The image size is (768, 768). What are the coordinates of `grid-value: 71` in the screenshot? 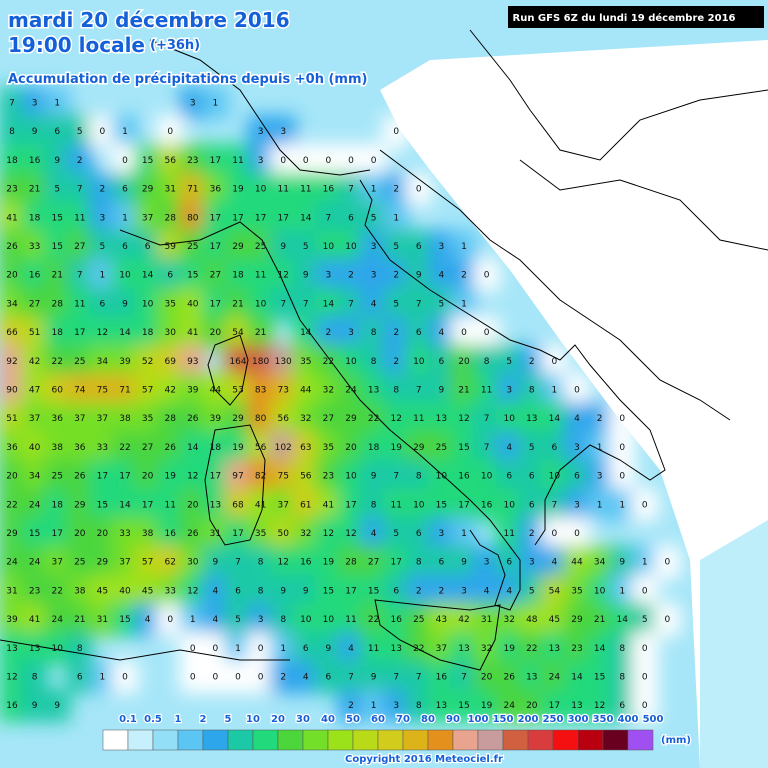 It's located at (124, 391).